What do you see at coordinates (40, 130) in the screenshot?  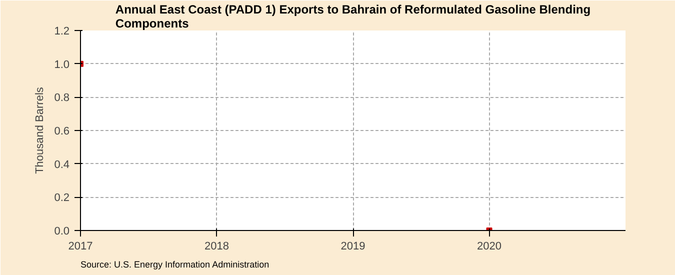 I see `y-axis-title: Thousand Barrels` at bounding box center [40, 130].